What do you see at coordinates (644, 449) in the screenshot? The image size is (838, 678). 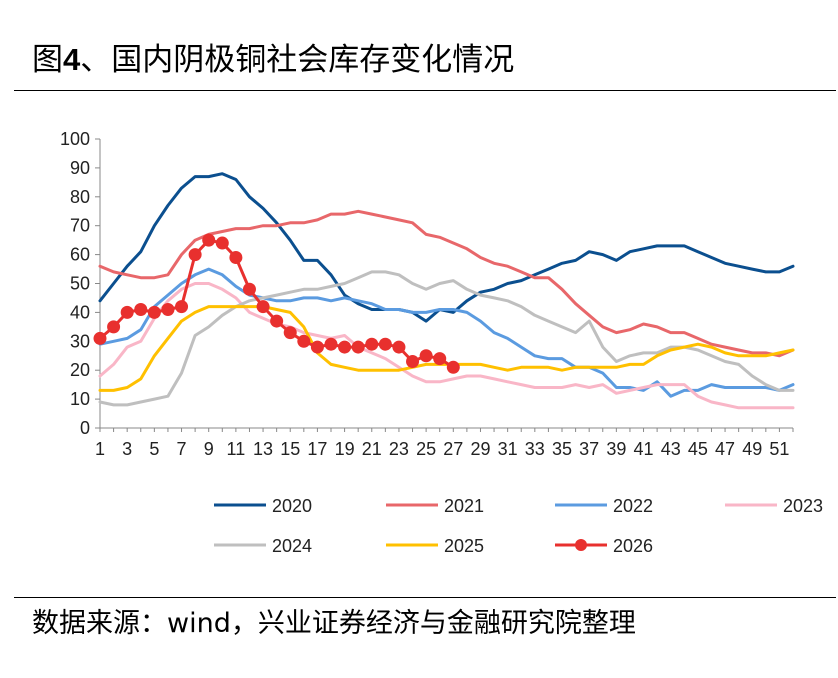 I see `x-tick-label: 41` at bounding box center [644, 449].